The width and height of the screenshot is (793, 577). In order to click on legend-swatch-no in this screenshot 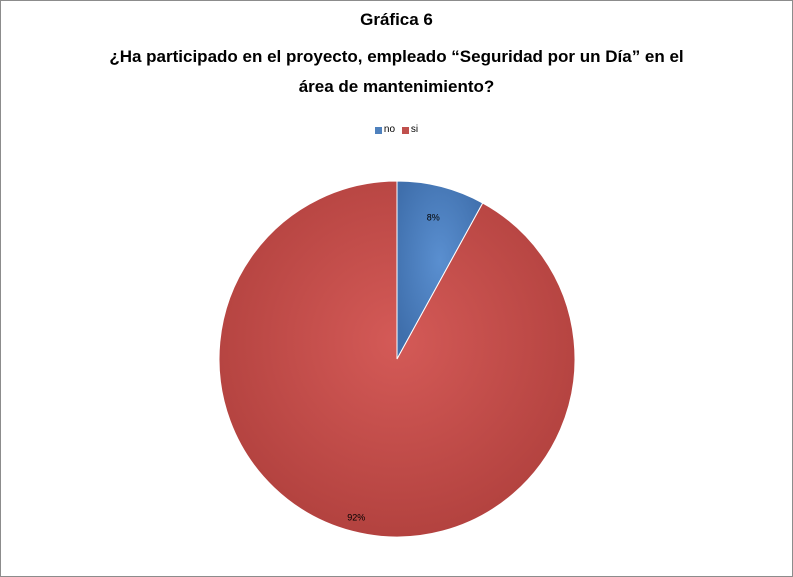, I will do `click(378, 130)`.